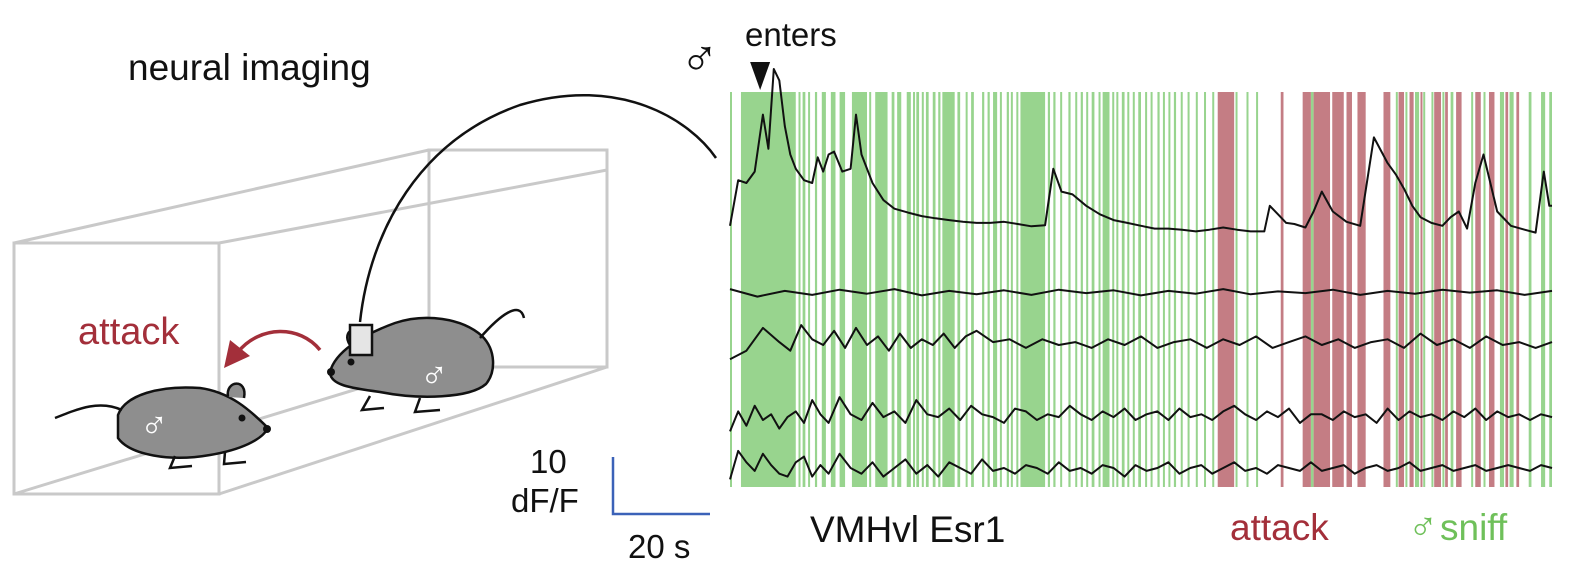  What do you see at coordinates (659, 546) in the screenshot?
I see `time-scale-label: 20 s` at bounding box center [659, 546].